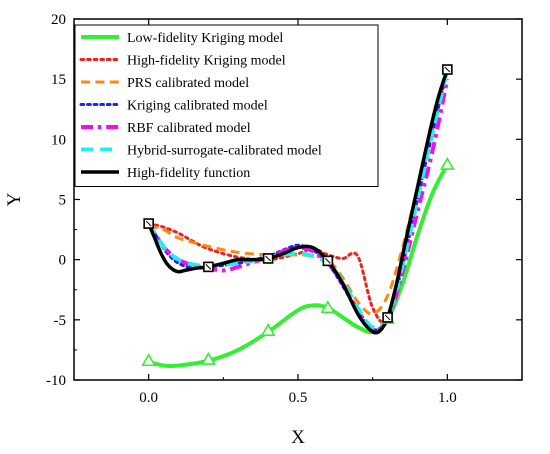 Image resolution: width=550 pixels, height=454 pixels. I want to click on legend-entry-prs-calibrated-model: PRS calibrated model, so click(188, 83).